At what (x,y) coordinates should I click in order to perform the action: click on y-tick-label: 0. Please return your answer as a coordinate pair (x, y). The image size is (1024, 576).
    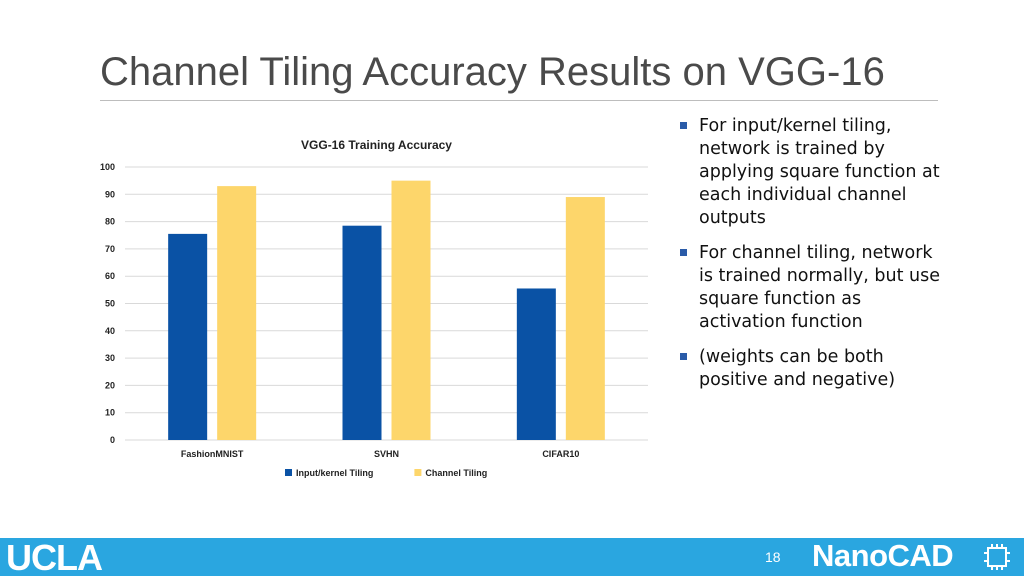
    Looking at the image, I should click on (112, 440).